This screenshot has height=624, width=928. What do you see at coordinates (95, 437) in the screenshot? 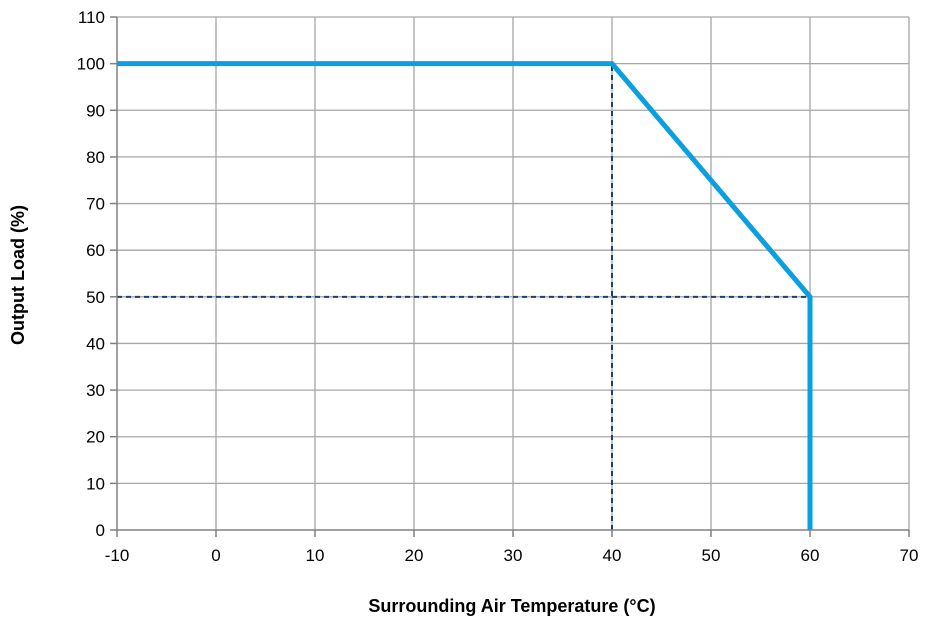
I see `y-tick-label: 20` at bounding box center [95, 437].